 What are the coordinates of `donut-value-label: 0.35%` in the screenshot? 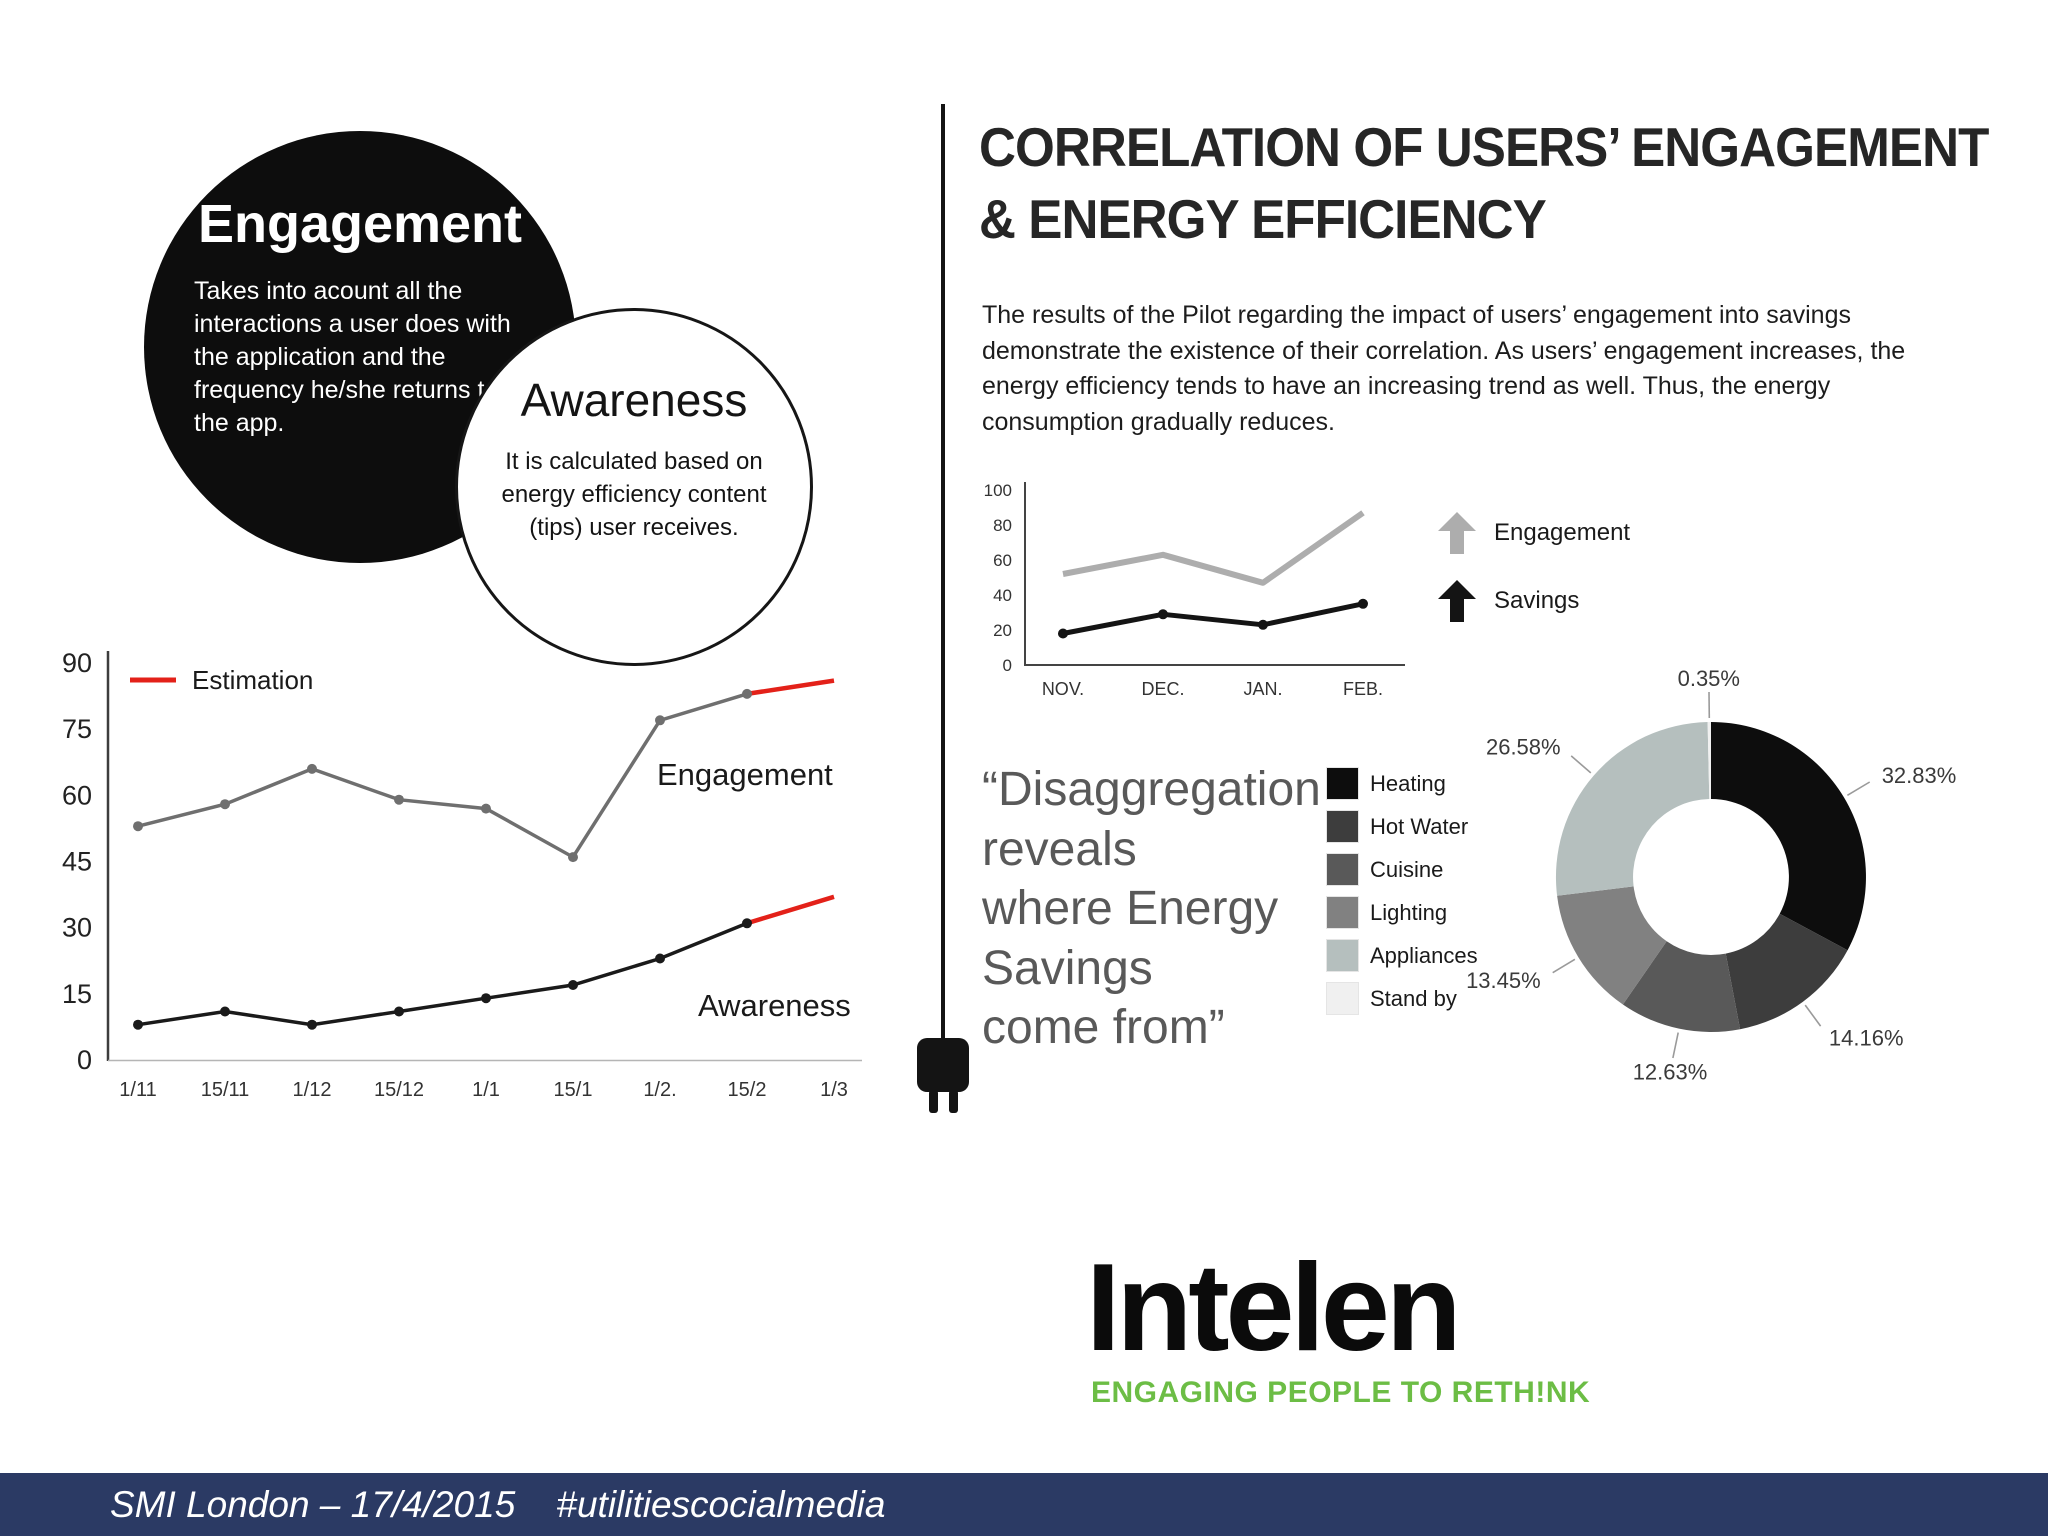 It's located at (1709, 678).